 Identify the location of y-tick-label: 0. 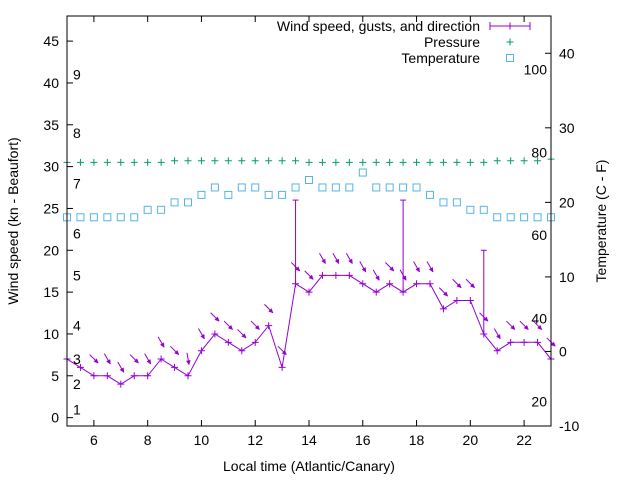
(55, 418).